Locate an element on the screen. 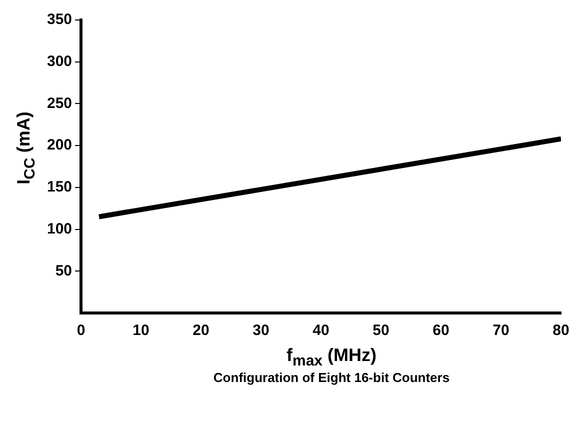  x-tick-label: 50 is located at coordinates (381, 331).